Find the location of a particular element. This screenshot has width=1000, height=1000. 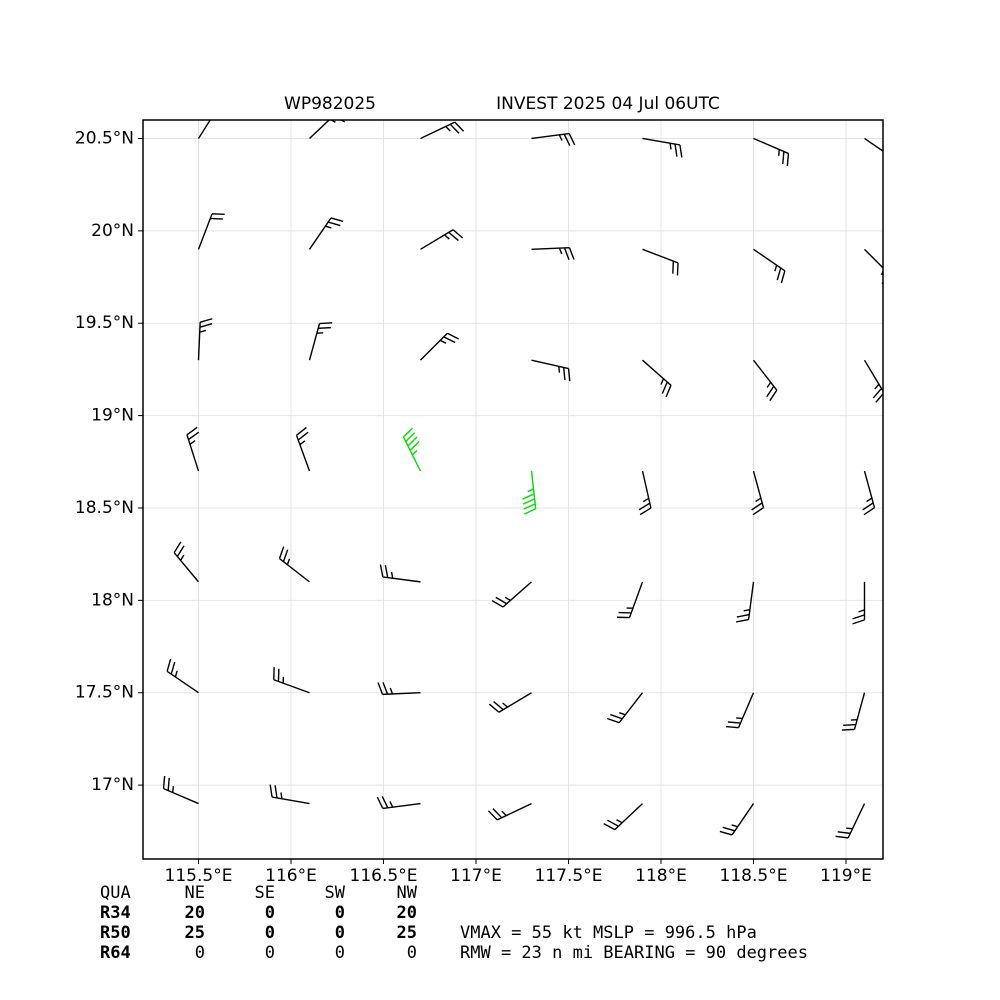

row-label: R50 is located at coordinates (115, 933).